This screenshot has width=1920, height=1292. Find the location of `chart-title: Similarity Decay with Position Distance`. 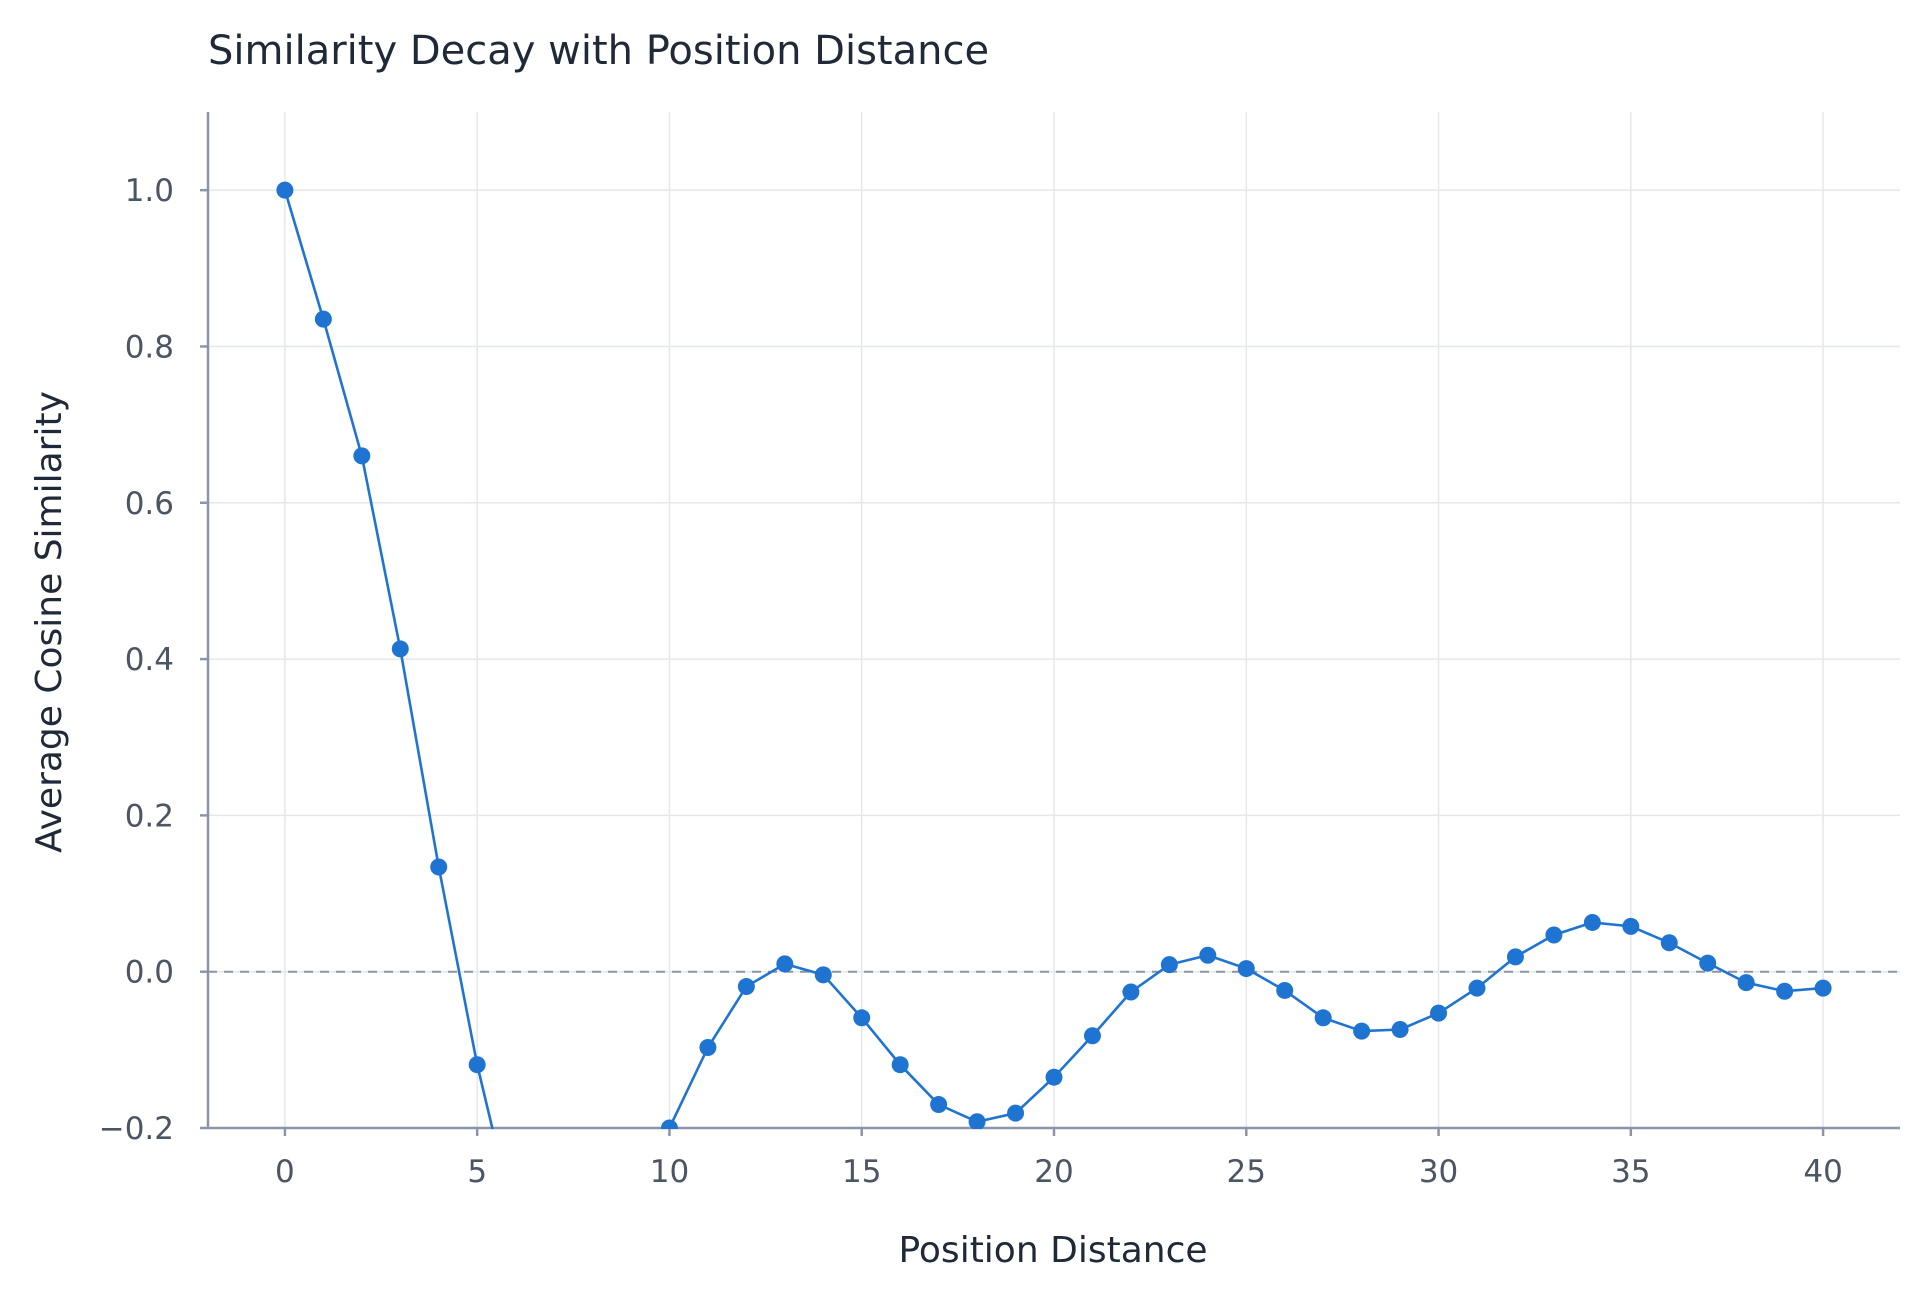

chart-title: Similarity Decay with Position Distance is located at coordinates (598, 51).